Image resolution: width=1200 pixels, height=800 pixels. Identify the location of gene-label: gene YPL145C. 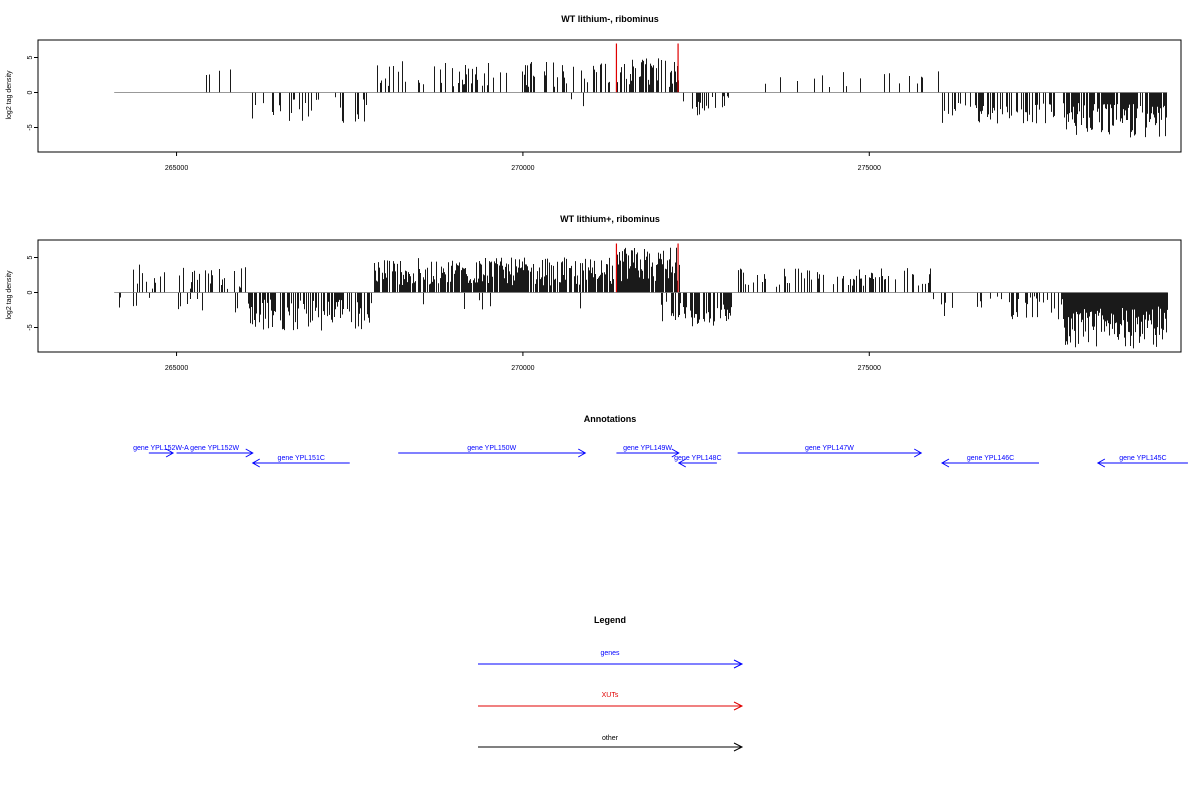
(1142, 458).